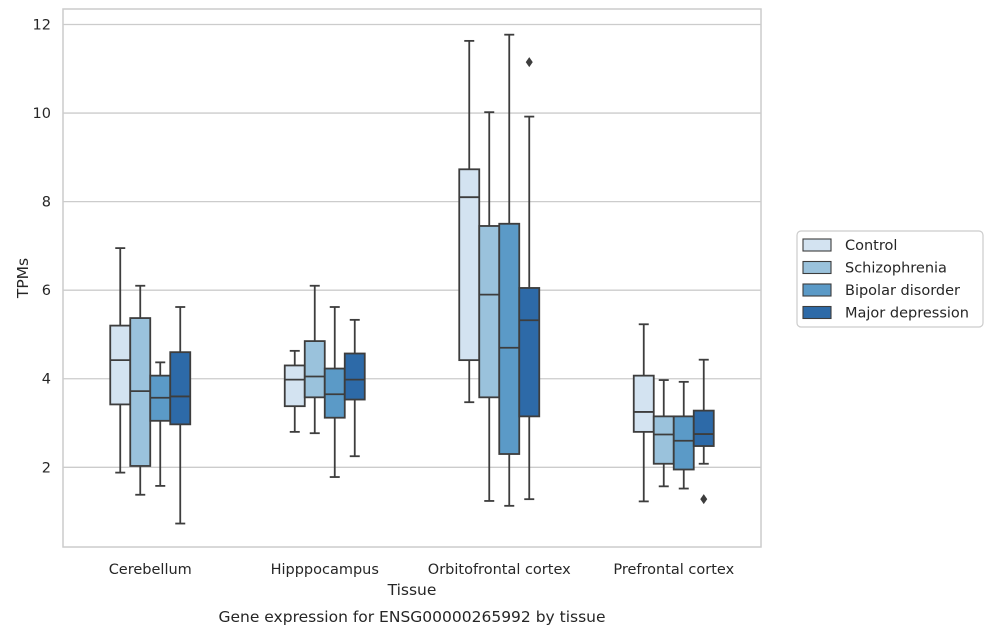 Image resolution: width=992 pixels, height=634 pixels. I want to click on box-schizophrenia-cerebellum, so click(140, 390).